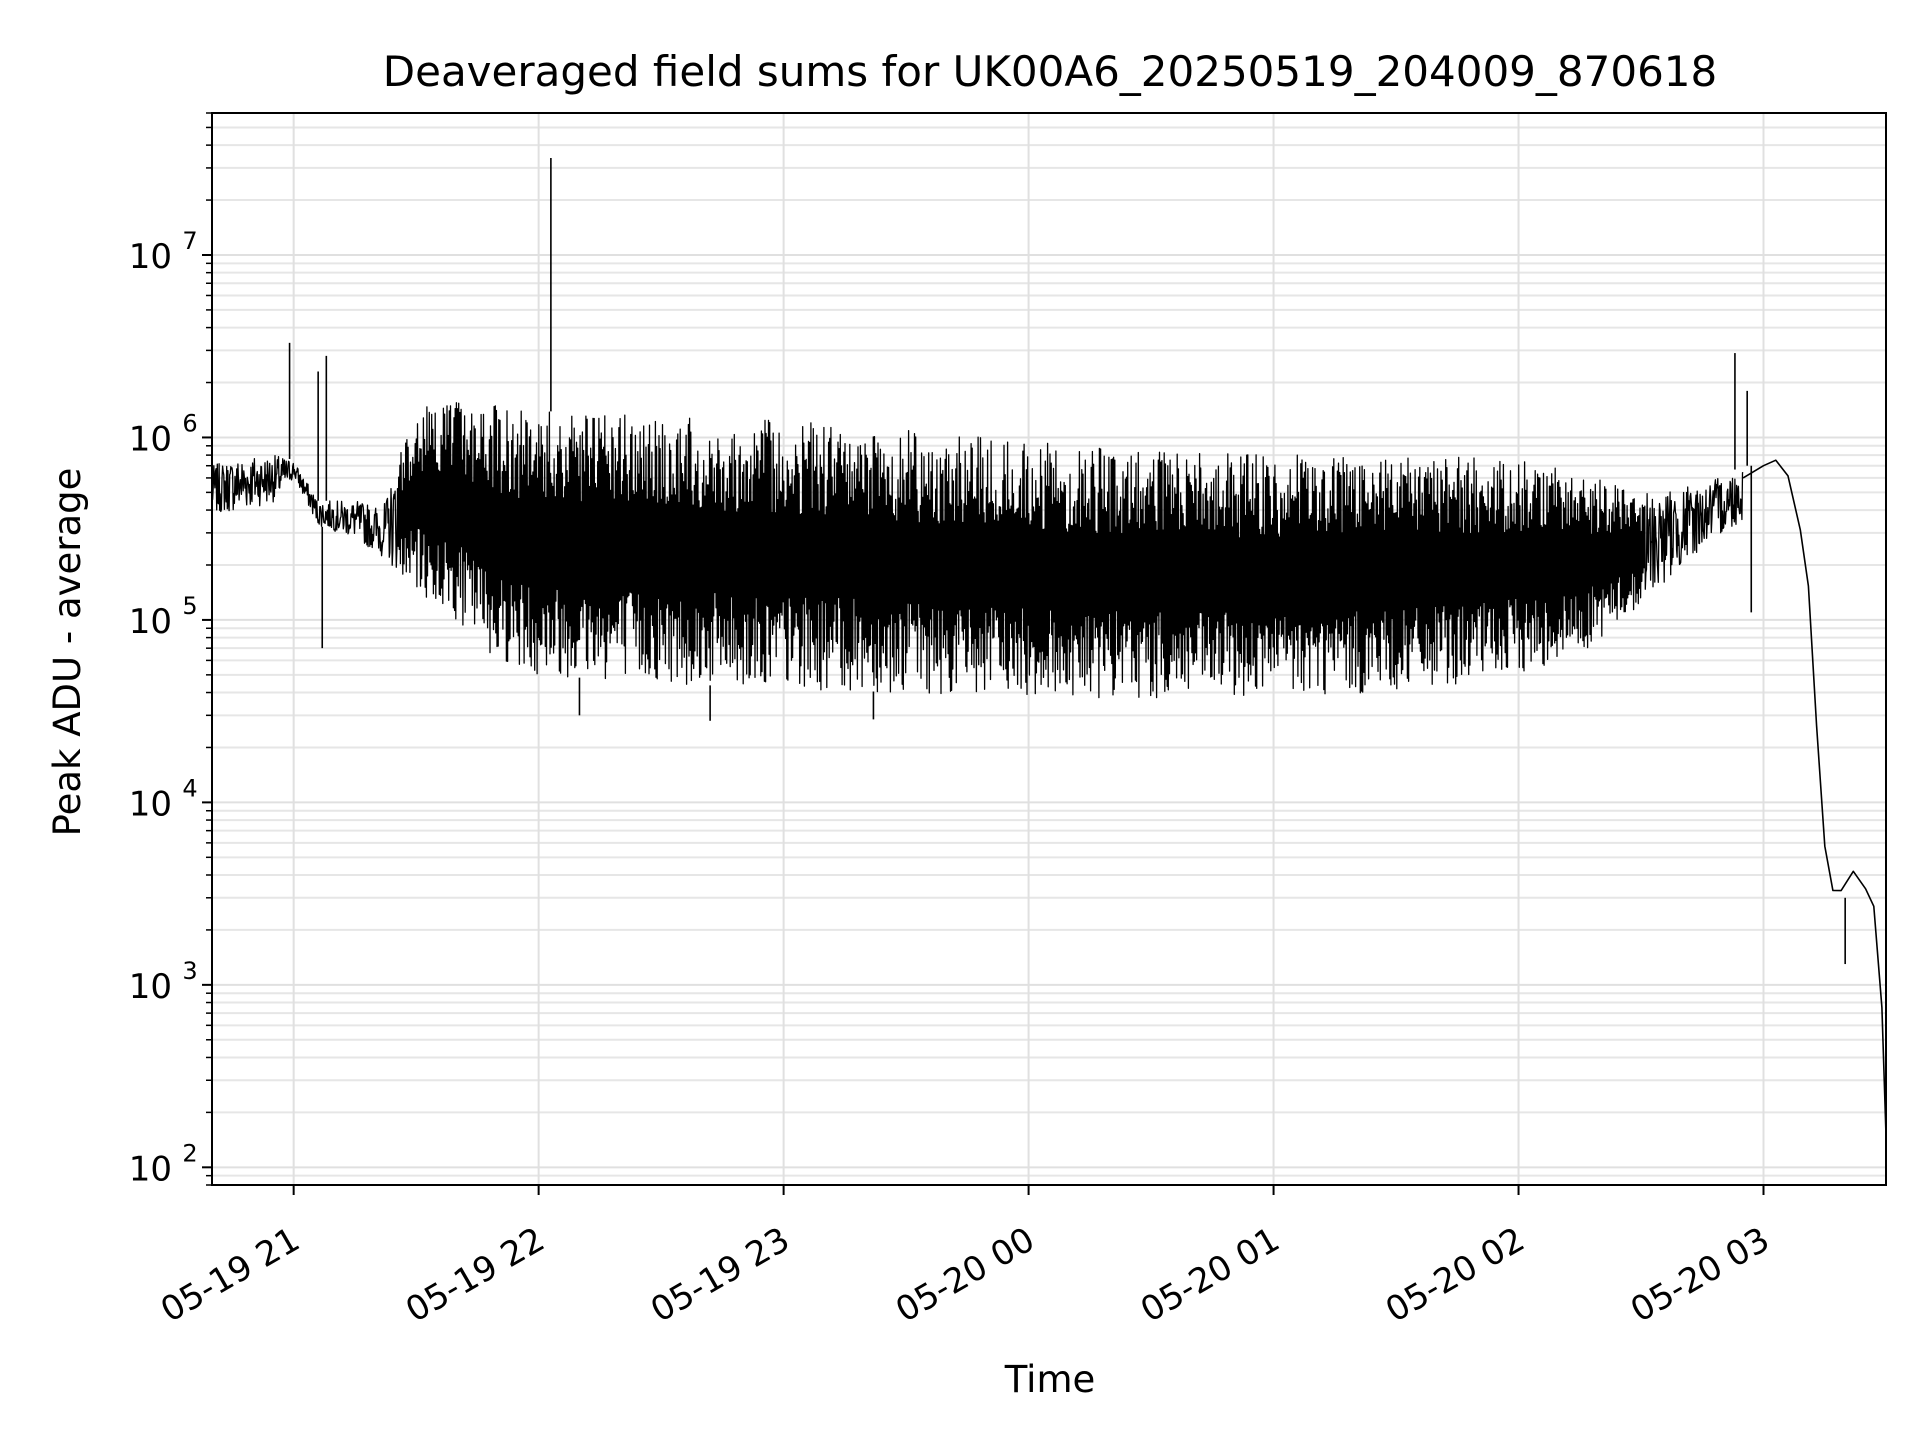 The width and height of the screenshot is (1920, 1440). Describe the element at coordinates (189, 971) in the screenshot. I see `y-tick-label-exponent: 3` at that location.